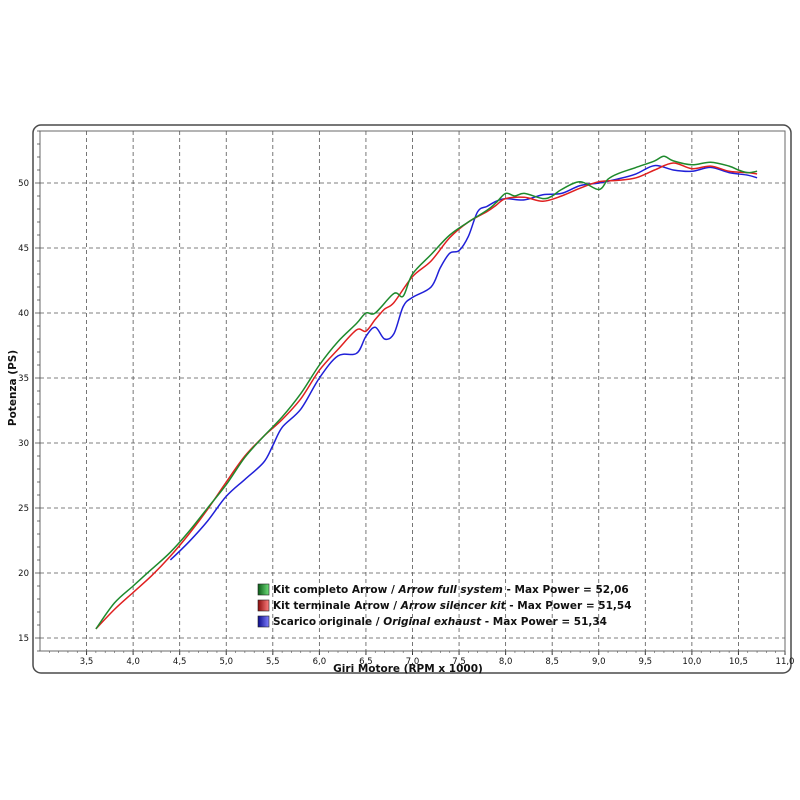  What do you see at coordinates (569, 606) in the screenshot?
I see `legend-entry-max-power: - Max Power = 51,54` at bounding box center [569, 606].